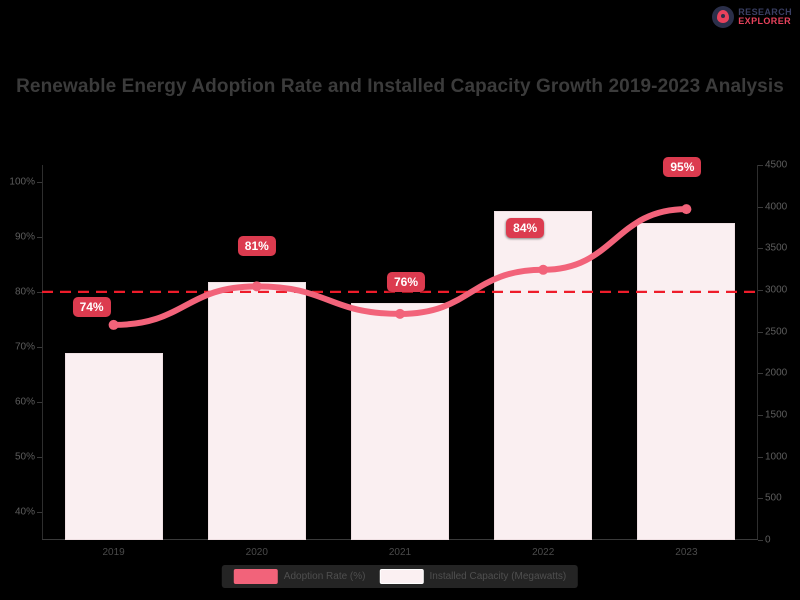 This screenshot has width=800, height=600. What do you see at coordinates (764, 21) in the screenshot?
I see `logo-line-2: EXPLORER` at bounding box center [764, 21].